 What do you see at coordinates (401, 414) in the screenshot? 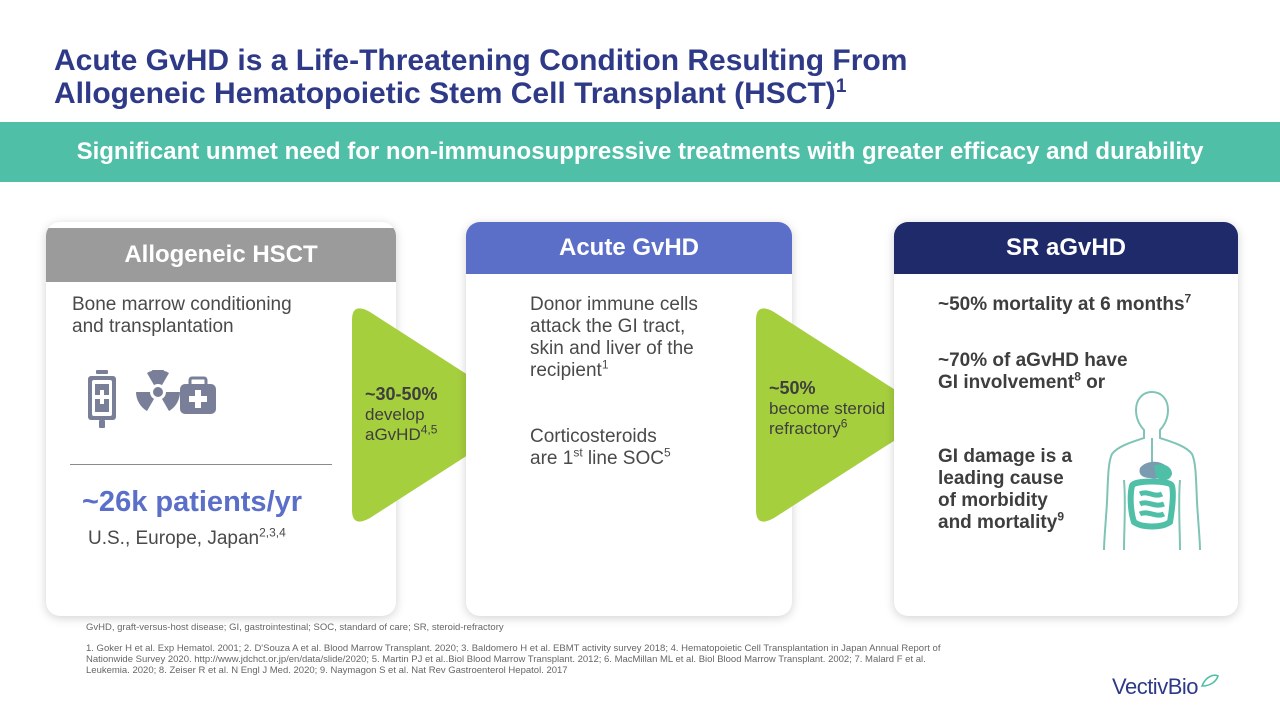
I see `arrow1-text: ~30-50% develop aGvHD4,5` at bounding box center [401, 414].